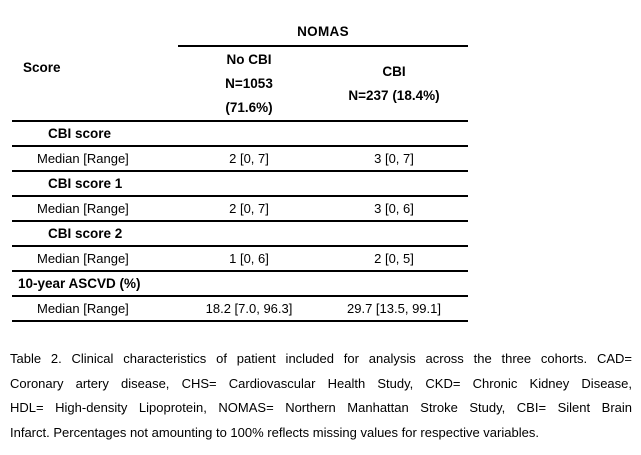  I want to click on section-label: CBI score, so click(240, 134).